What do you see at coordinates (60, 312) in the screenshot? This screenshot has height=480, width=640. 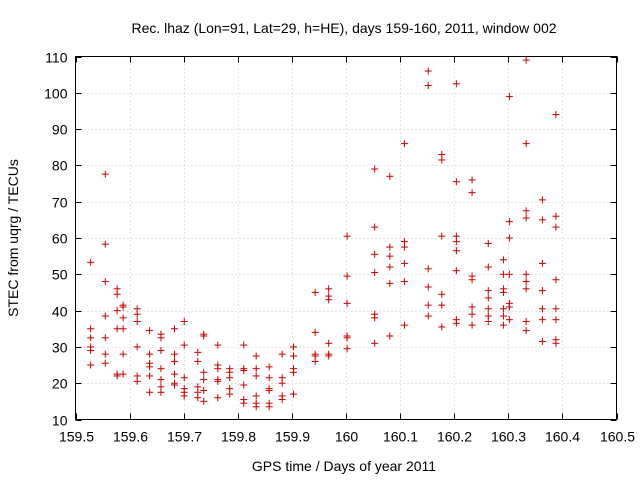 I see `y-tick-label: 40` at bounding box center [60, 312].